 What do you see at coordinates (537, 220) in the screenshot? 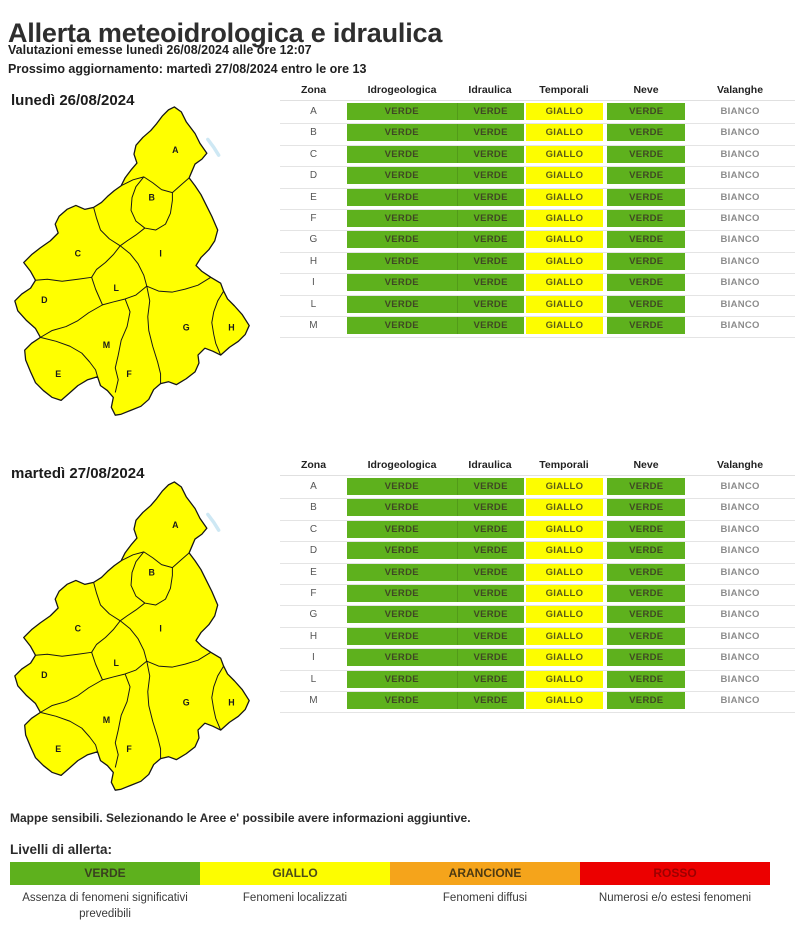
I see `alert-row-zone-F: F VERDE VERDE GIALLO VERDE BIANCO` at bounding box center [537, 220].